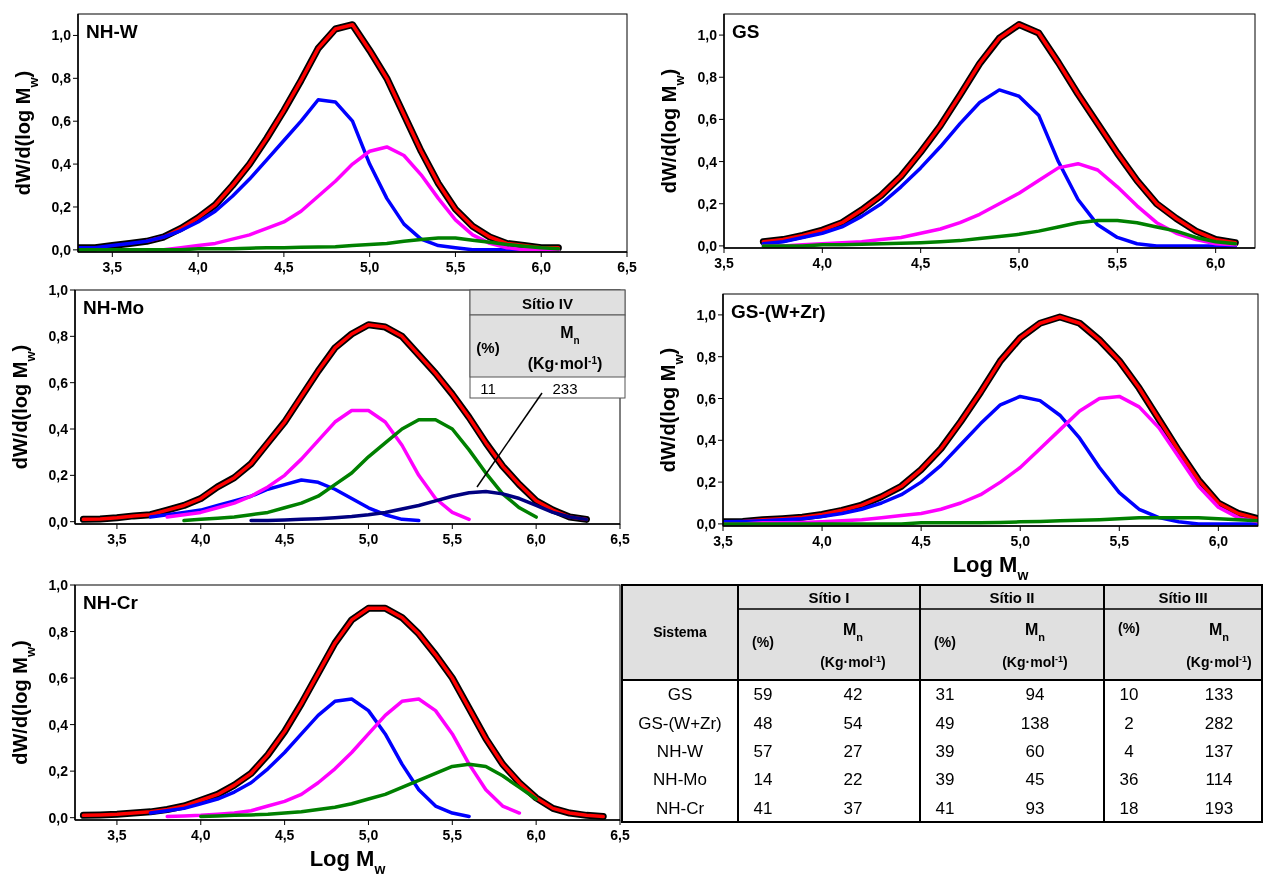 The height and width of the screenshot is (878, 1263). Describe the element at coordinates (829, 597) in the screenshot. I see `text: Sítio I` at that location.